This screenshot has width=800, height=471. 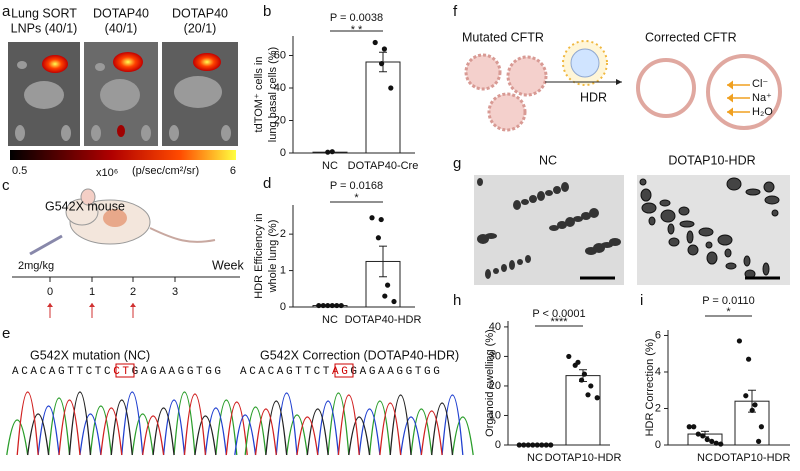 I want to click on highlight-box, so click(x=125, y=370).